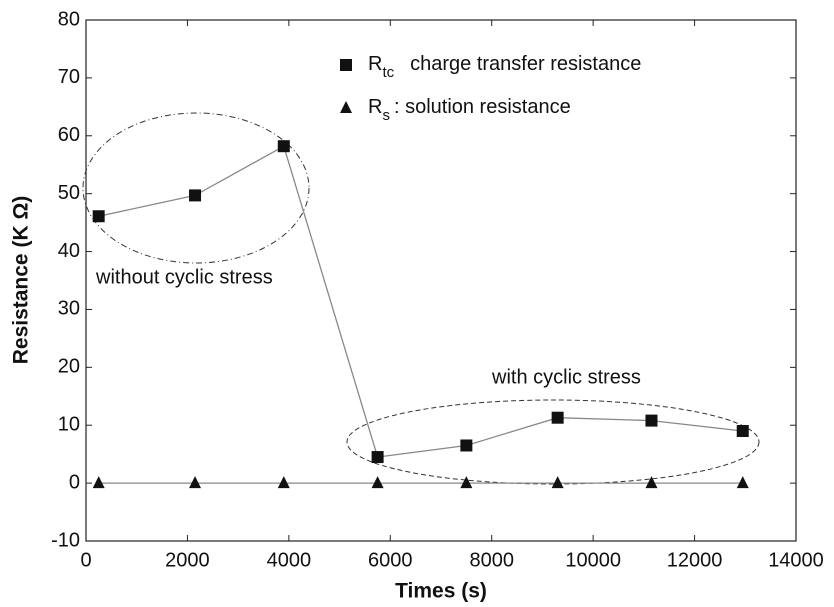 Image resolution: width=834 pixels, height=607 pixels. Describe the element at coordinates (441, 591) in the screenshot. I see `x-axis-label: Times (s)` at that location.